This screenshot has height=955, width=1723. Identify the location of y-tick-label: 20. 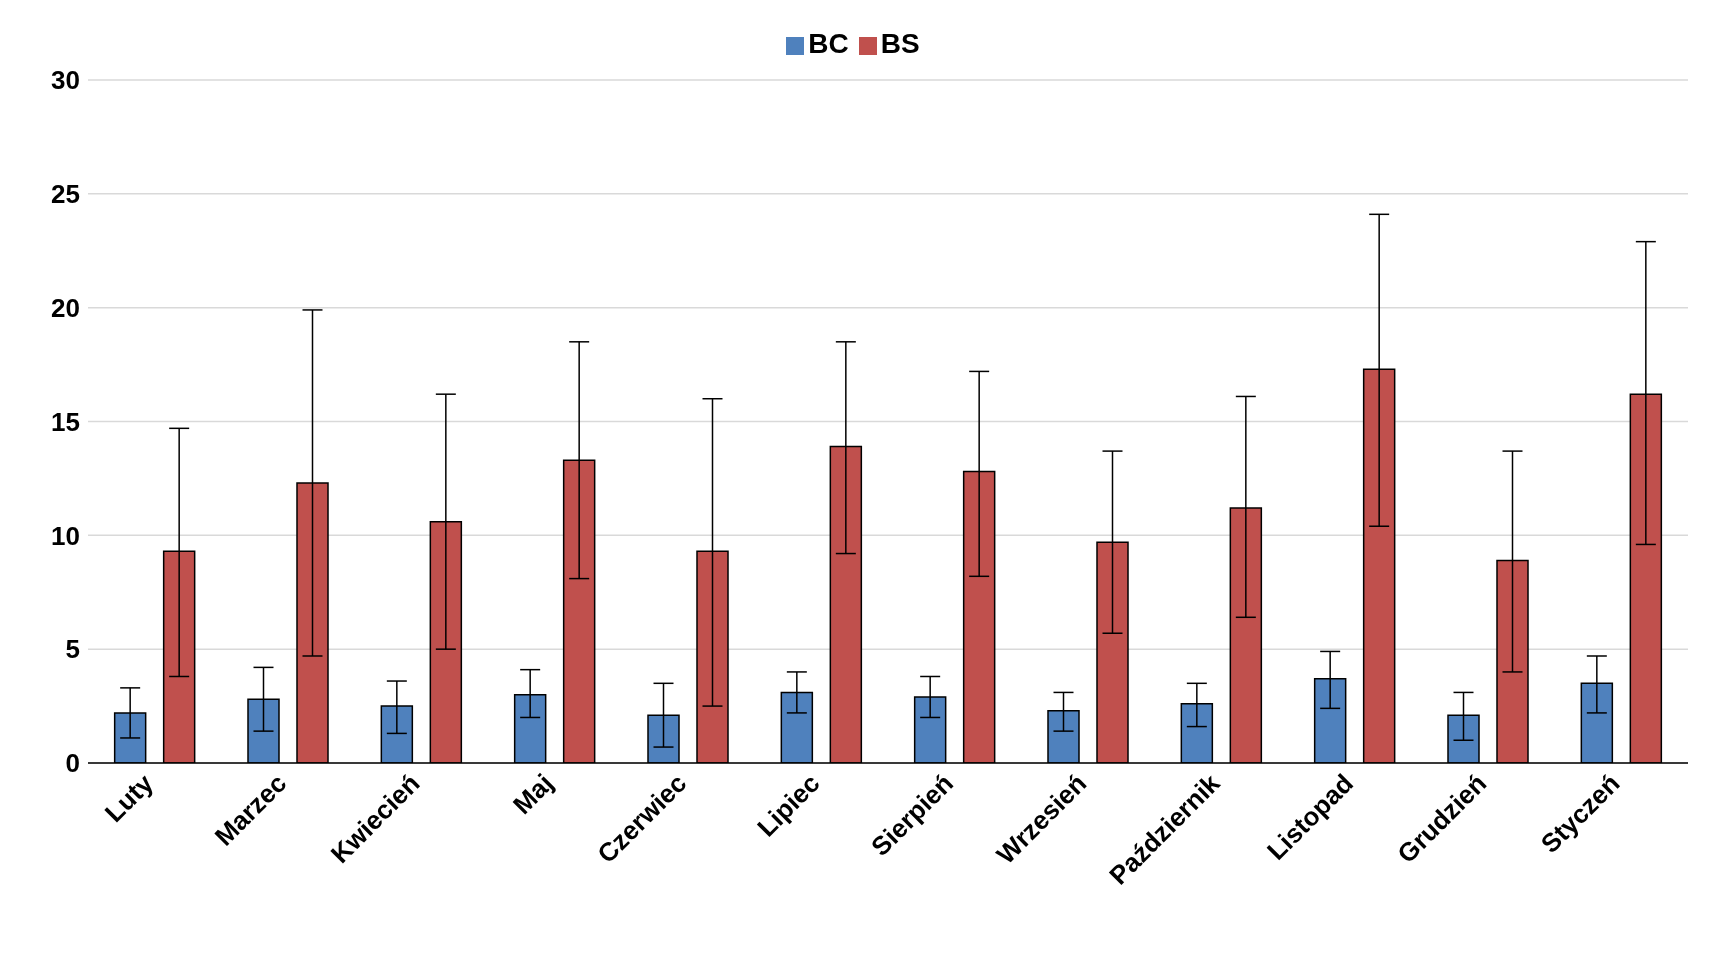
(65, 307).